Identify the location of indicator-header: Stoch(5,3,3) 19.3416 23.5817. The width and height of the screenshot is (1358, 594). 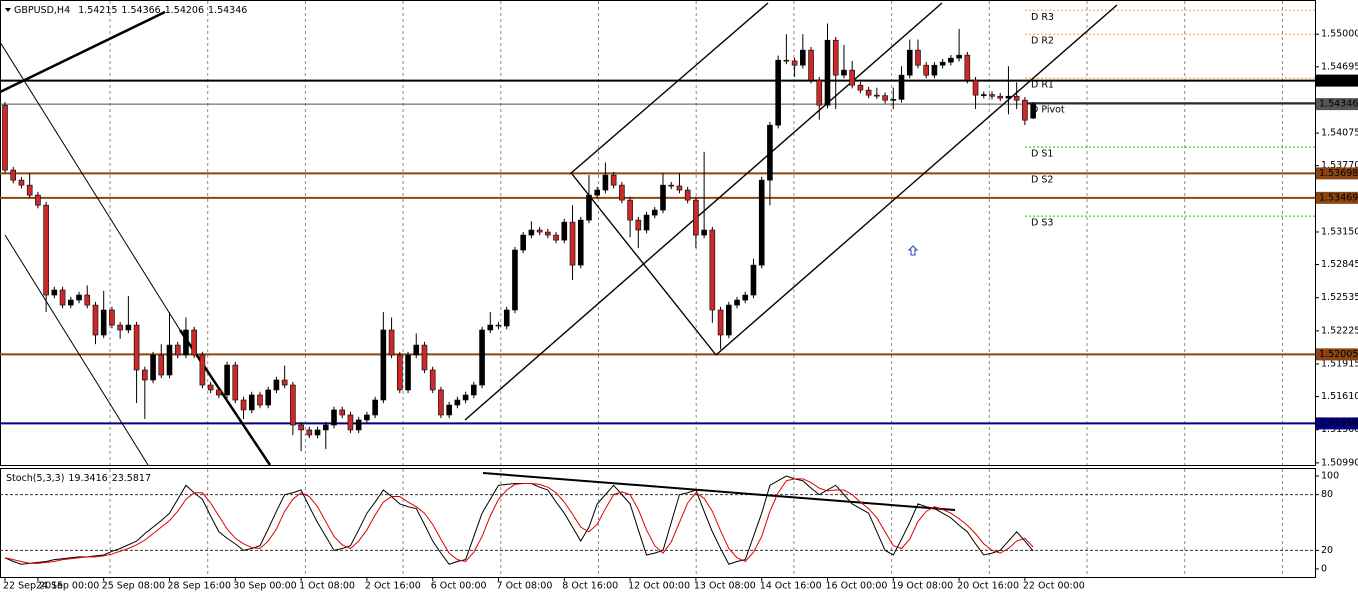
(78, 478).